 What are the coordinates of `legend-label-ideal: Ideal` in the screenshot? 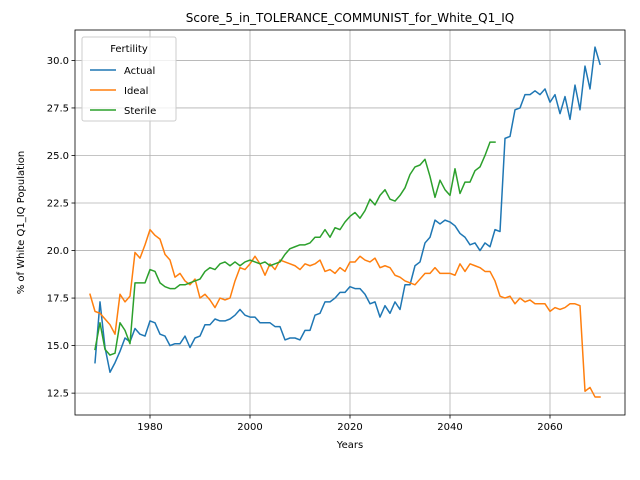 It's located at (136, 91).